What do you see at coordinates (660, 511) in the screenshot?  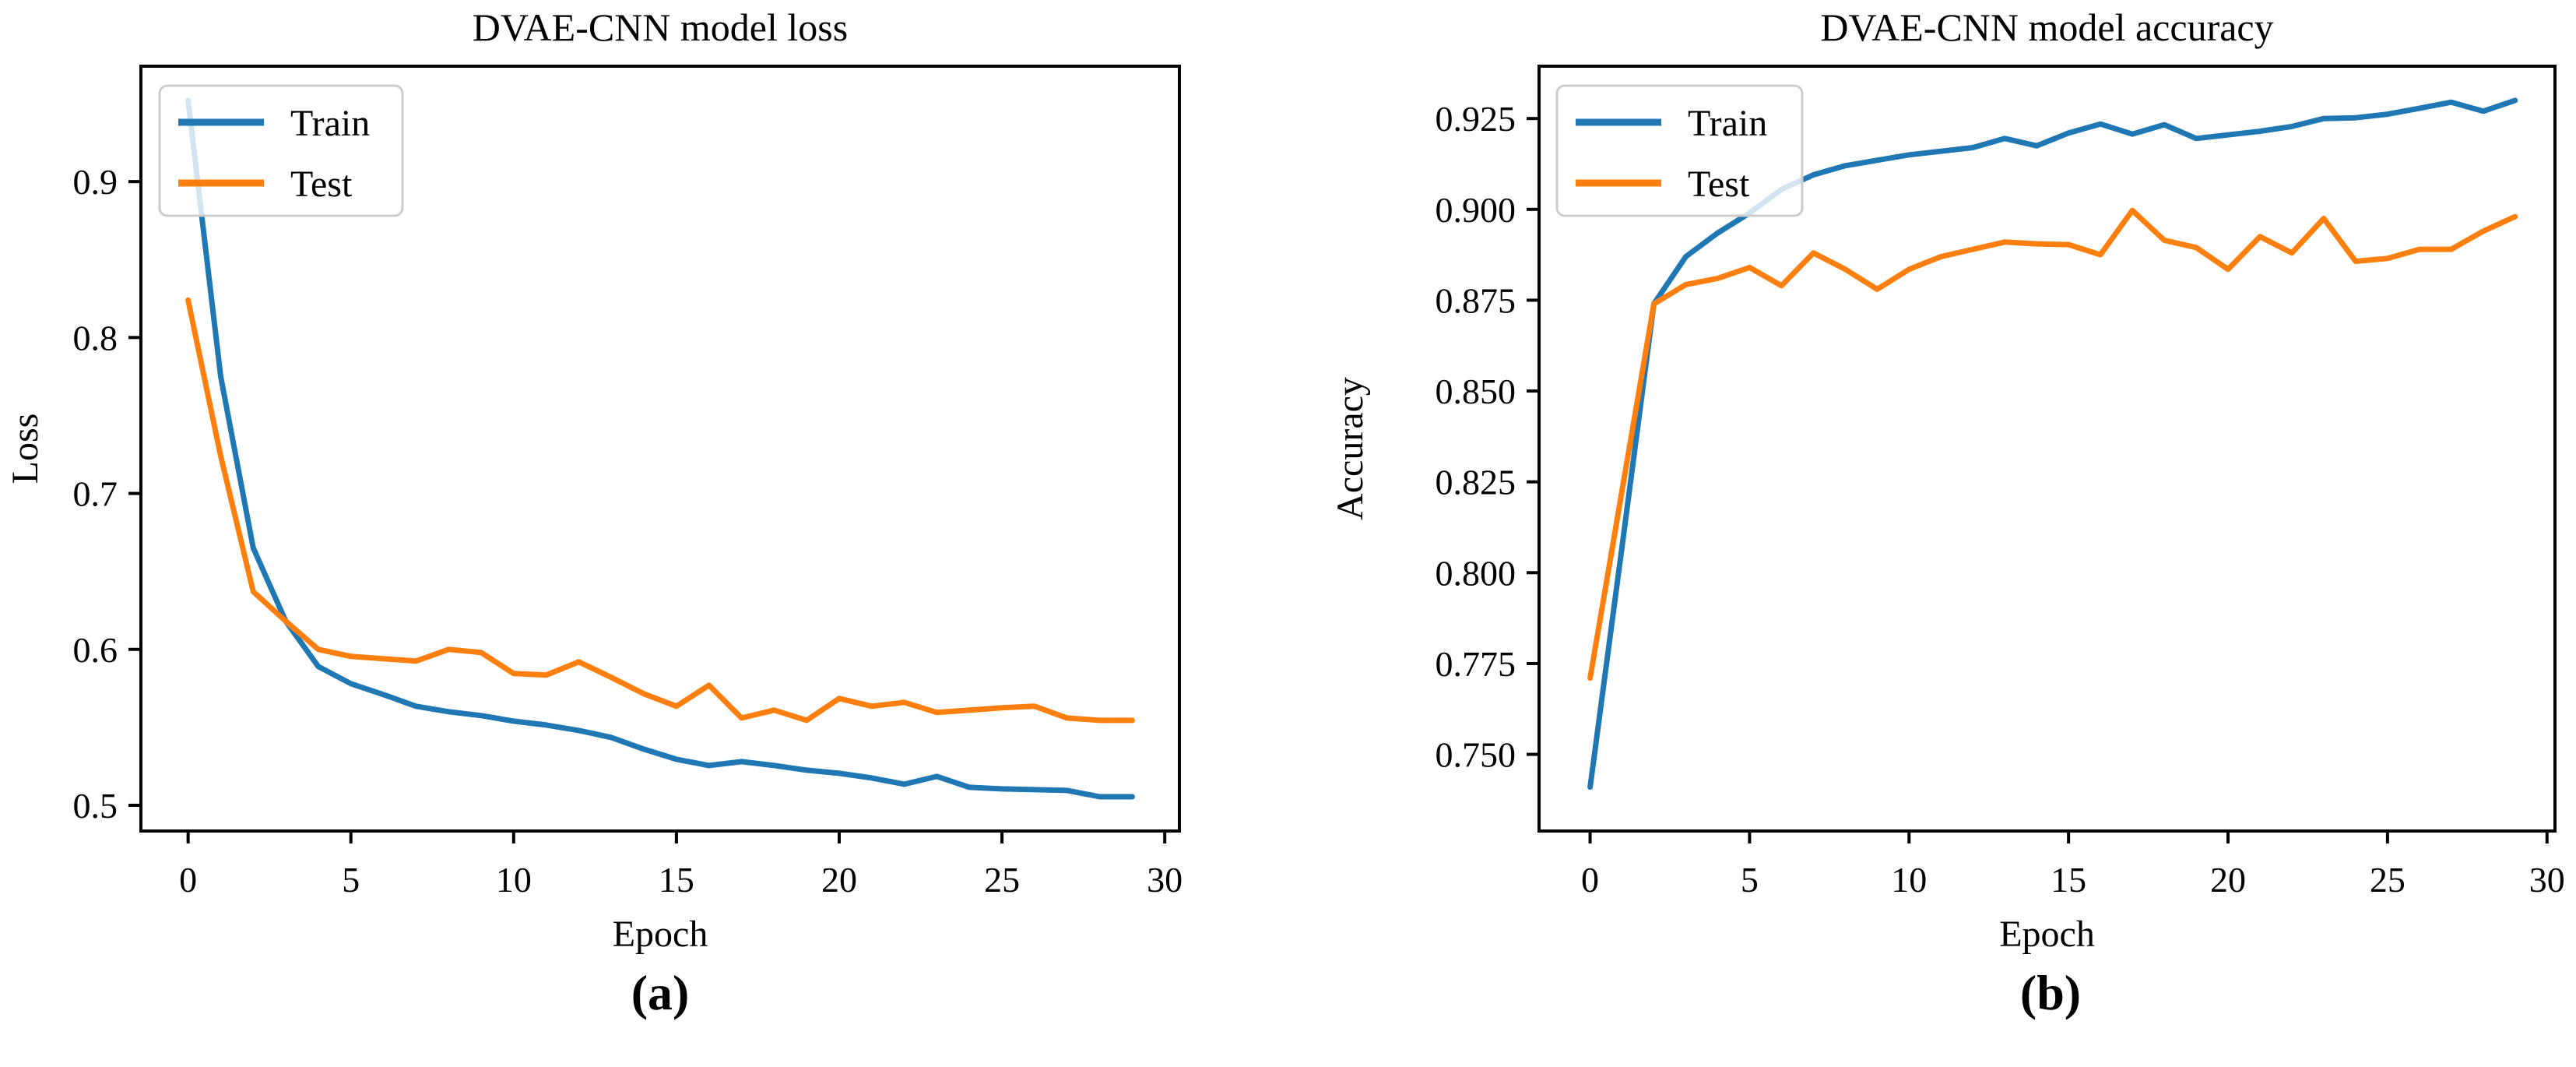 I see `test-line` at bounding box center [660, 511].